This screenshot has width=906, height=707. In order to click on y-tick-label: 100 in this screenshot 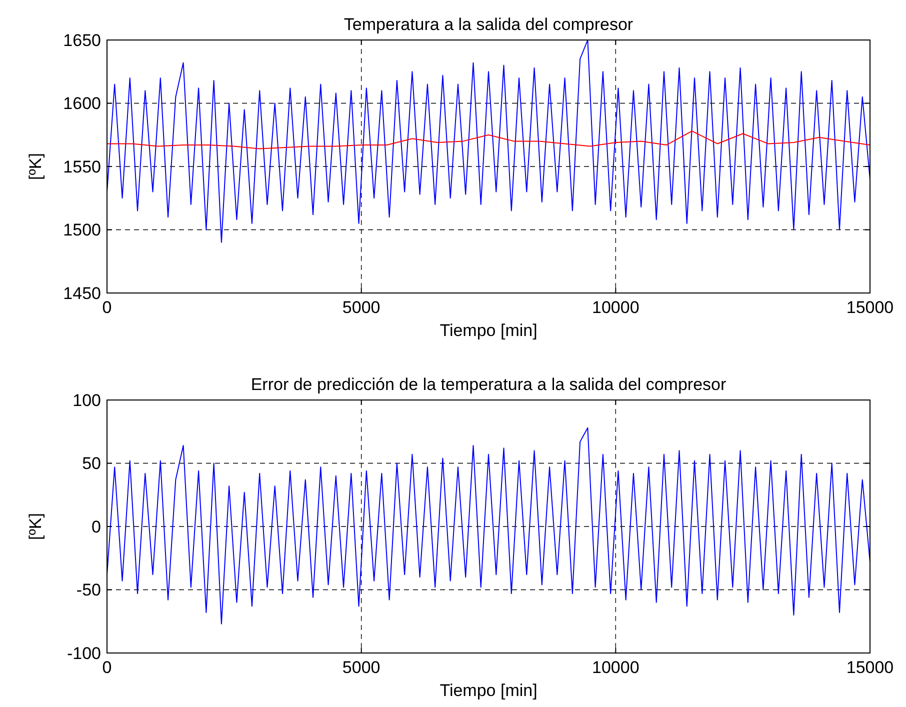, I will do `click(86, 400)`.